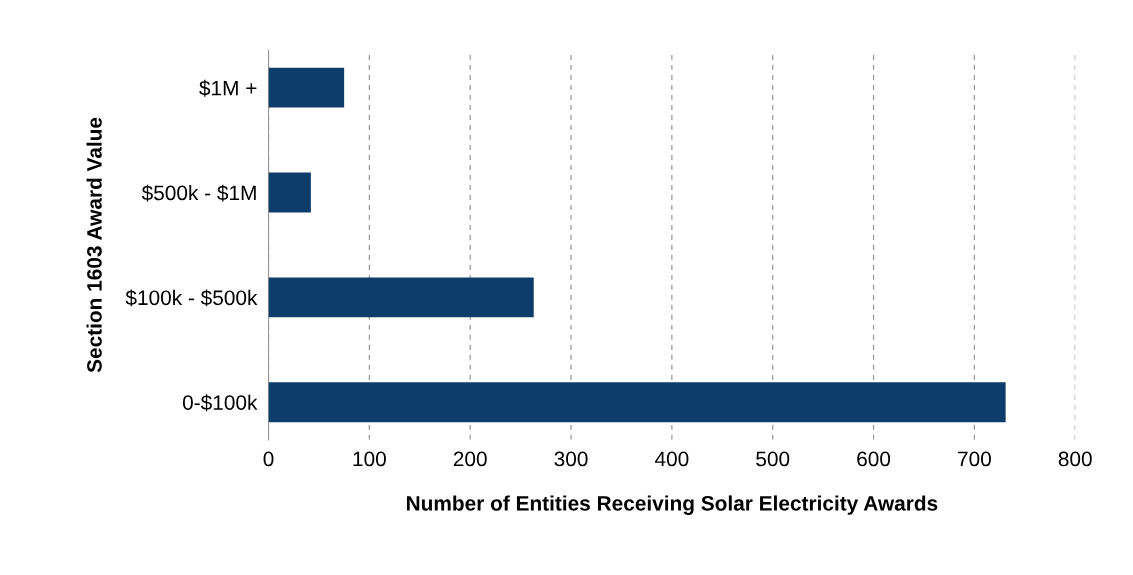 The height and width of the screenshot is (575, 1133). What do you see at coordinates (470, 459) in the screenshot?
I see `x-tick-label: 200` at bounding box center [470, 459].